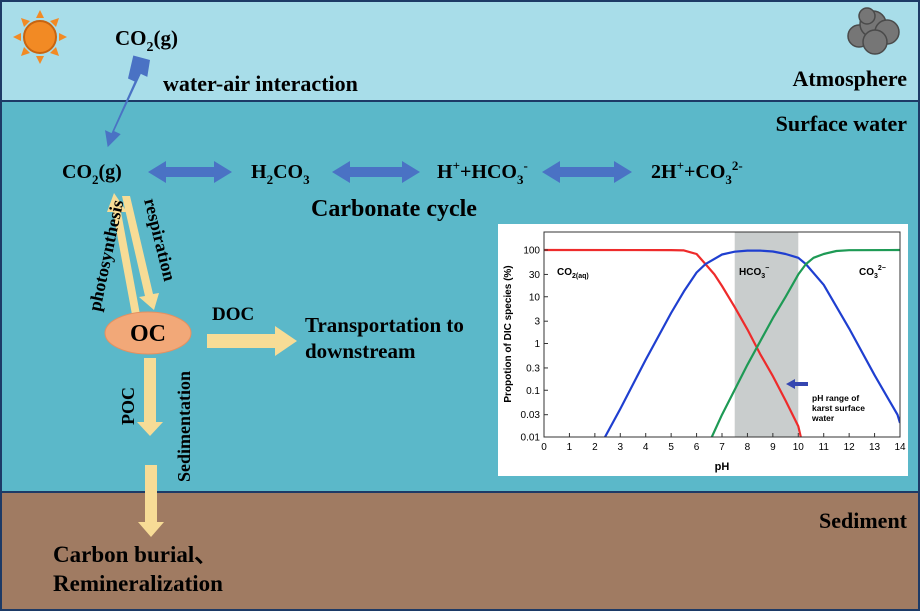 Image resolution: width=920 pixels, height=611 pixels. Describe the element at coordinates (835, 398) in the screenshot. I see `ph-range-label-1: pH range of` at that location.